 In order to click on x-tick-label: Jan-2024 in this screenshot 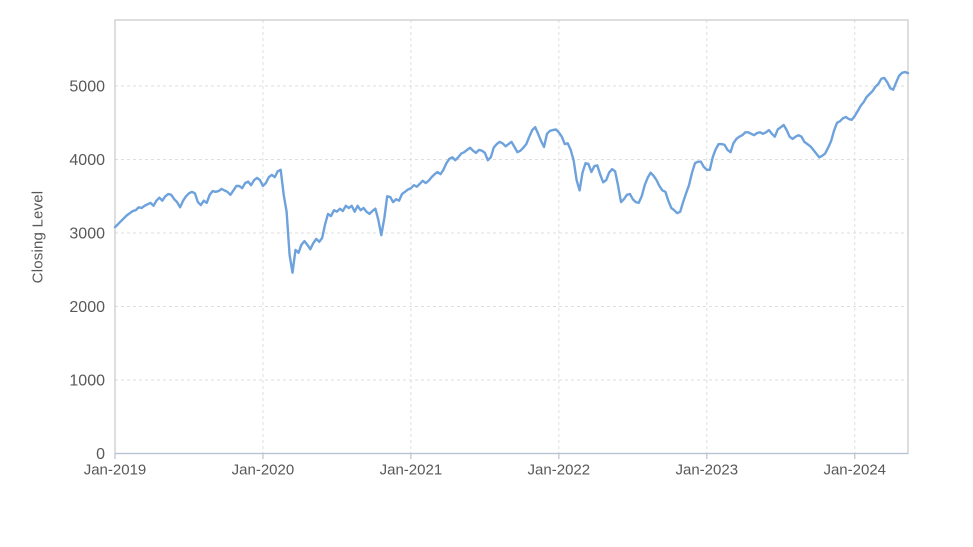, I will do `click(854, 470)`.